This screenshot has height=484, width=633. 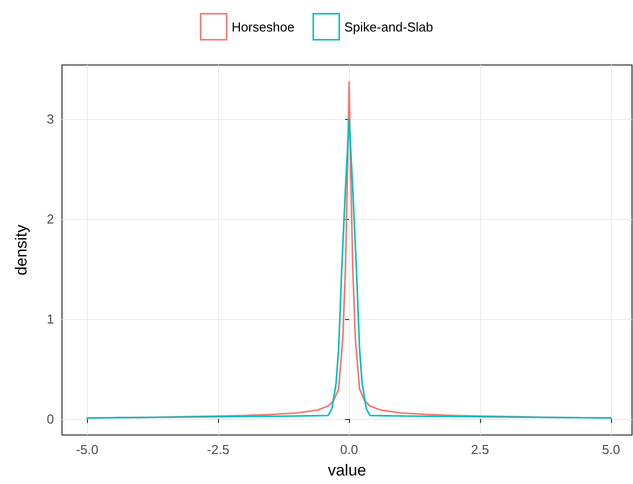 I want to click on y-tick-label: 0, so click(x=50, y=419).